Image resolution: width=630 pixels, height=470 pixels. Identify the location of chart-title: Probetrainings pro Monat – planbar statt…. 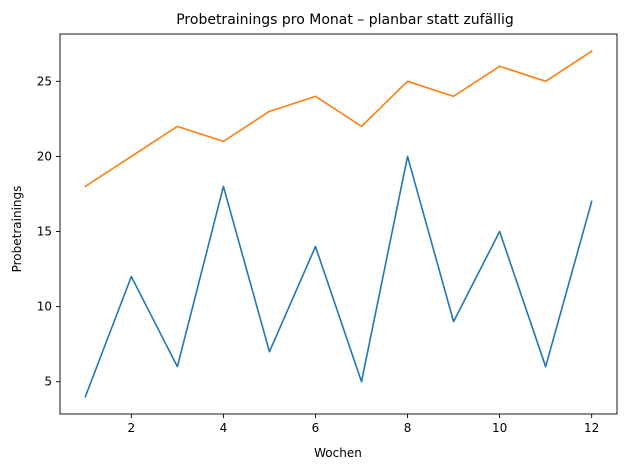
(345, 20).